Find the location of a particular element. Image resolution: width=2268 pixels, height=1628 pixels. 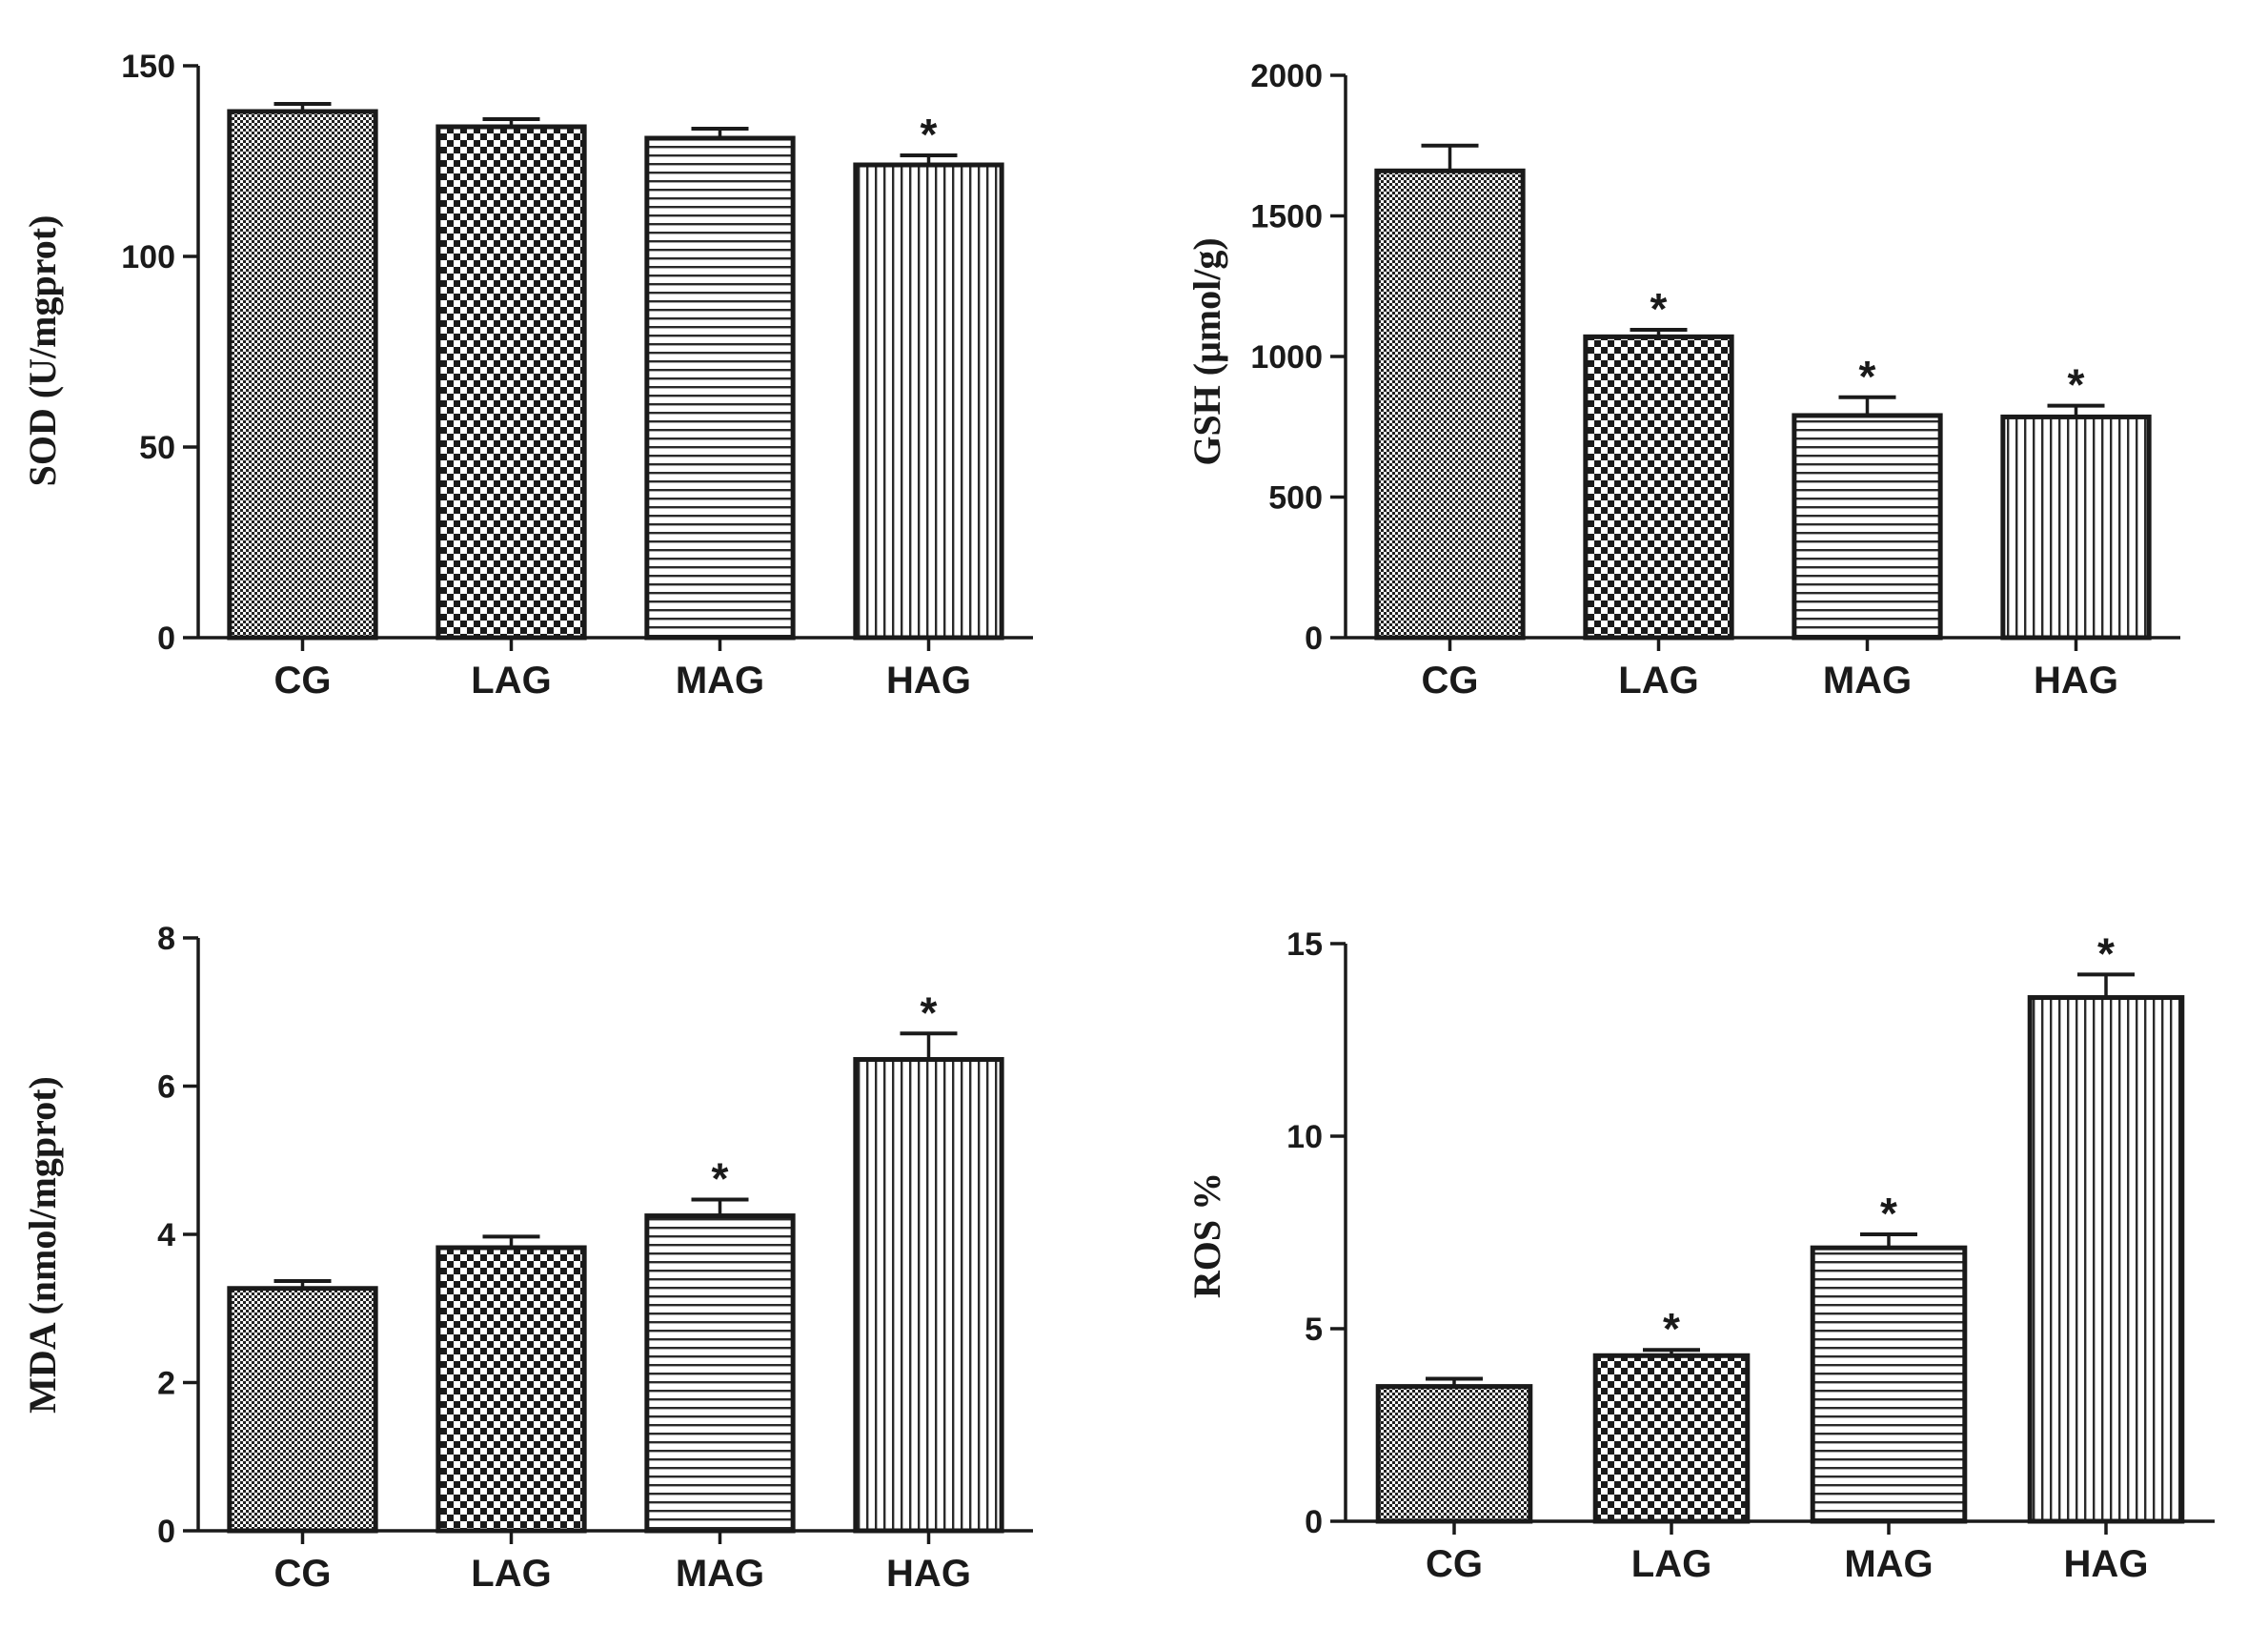

y-tick-label: 150 is located at coordinates (148, 67).